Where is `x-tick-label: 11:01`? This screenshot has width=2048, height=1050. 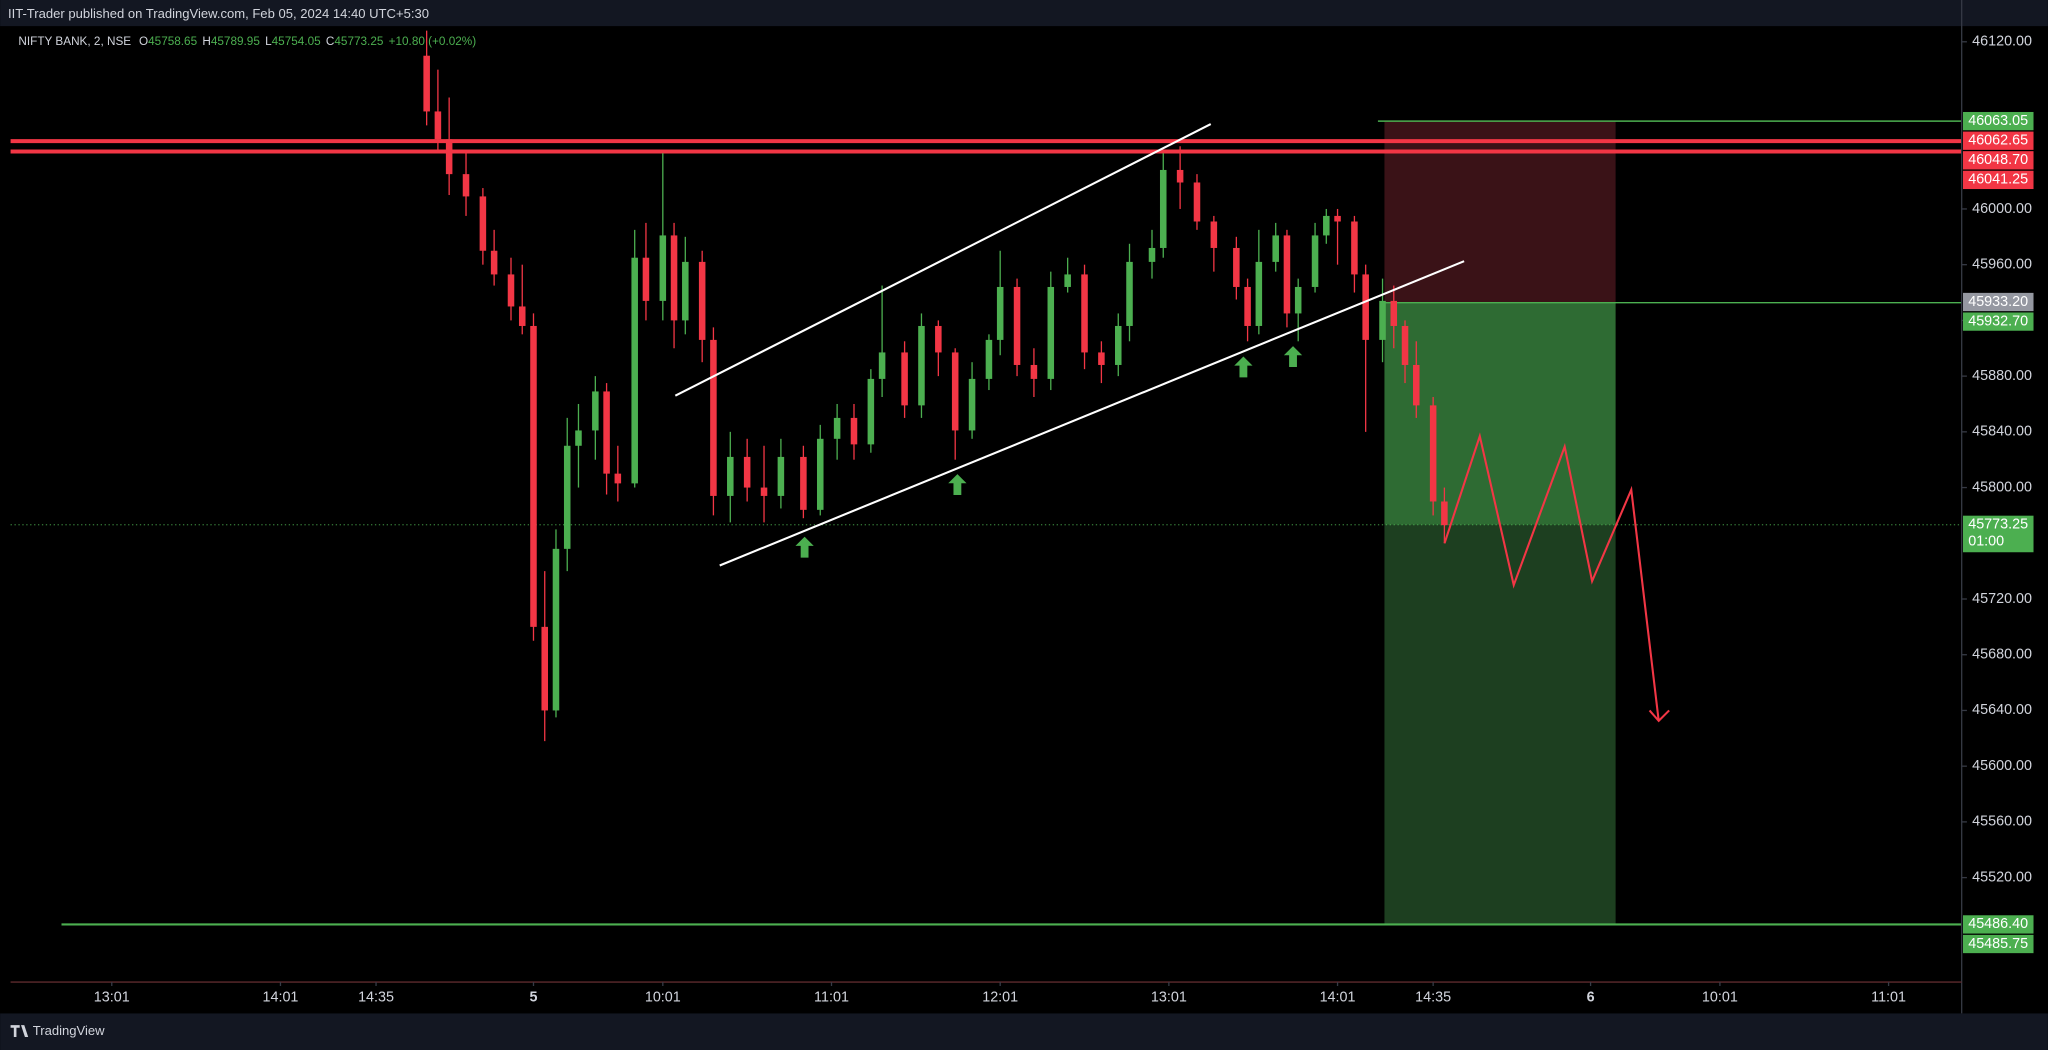 x-tick-label: 11:01 is located at coordinates (1888, 998).